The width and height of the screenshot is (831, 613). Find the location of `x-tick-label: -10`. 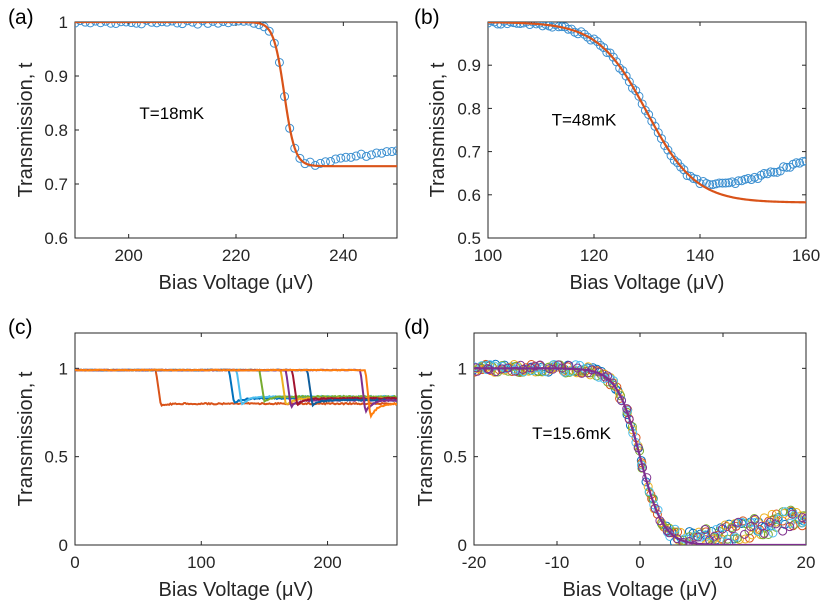

x-tick-label: -10 is located at coordinates (557, 562).